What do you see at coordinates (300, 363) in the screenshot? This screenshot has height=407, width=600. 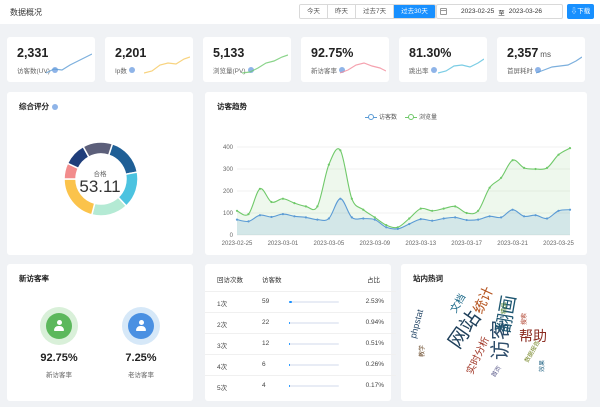 I see `table-row: 4次 6 0.26%` at bounding box center [300, 363].